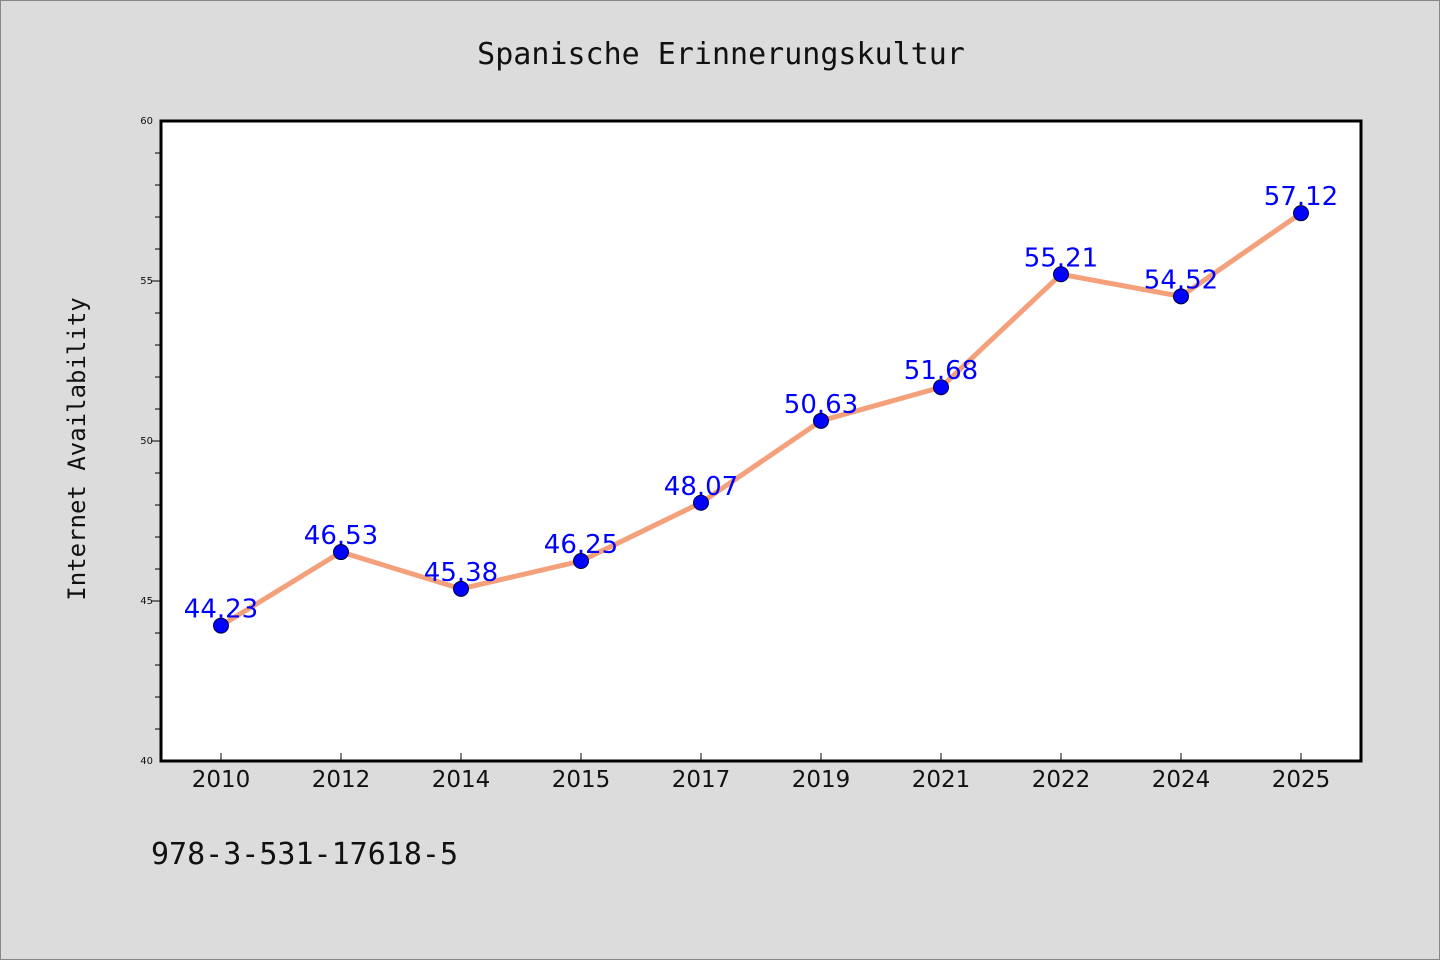 The image size is (1440, 960). Describe the element at coordinates (461, 573) in the screenshot. I see `data-label: 45.38` at that location.